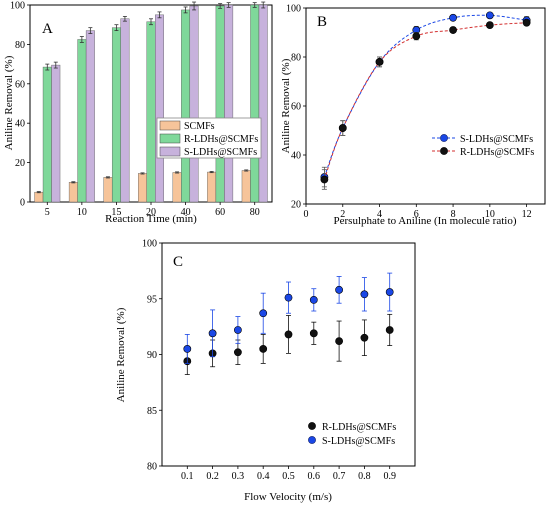 The height and width of the screenshot is (507, 550). What do you see at coordinates (359, 427) in the screenshot?
I see `legend-label-r-ldhs-c: R-LDHs@SCMFs` at bounding box center [359, 427].